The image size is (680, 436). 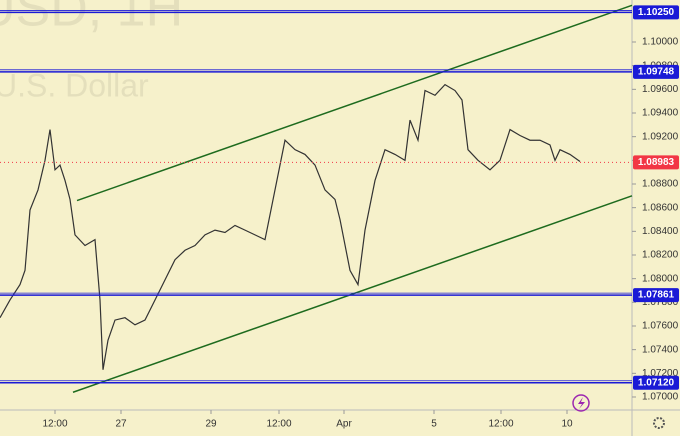 What do you see at coordinates (91, 19) in the screenshot?
I see `watermark-symbol: USD, 1H` at bounding box center [91, 19].